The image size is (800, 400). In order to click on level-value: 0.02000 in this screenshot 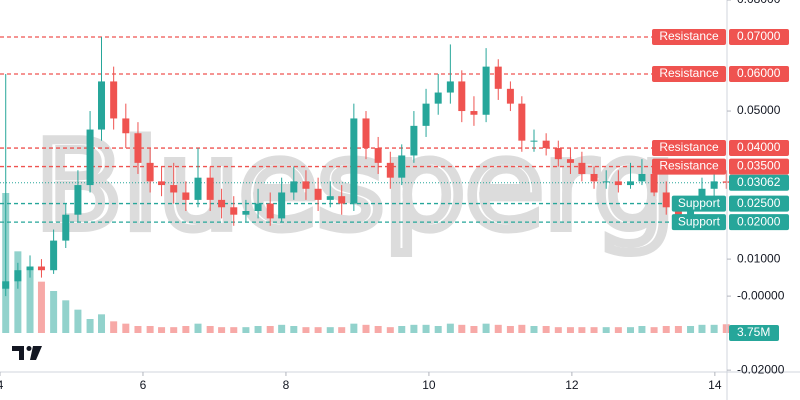, I will do `click(759, 221)`.